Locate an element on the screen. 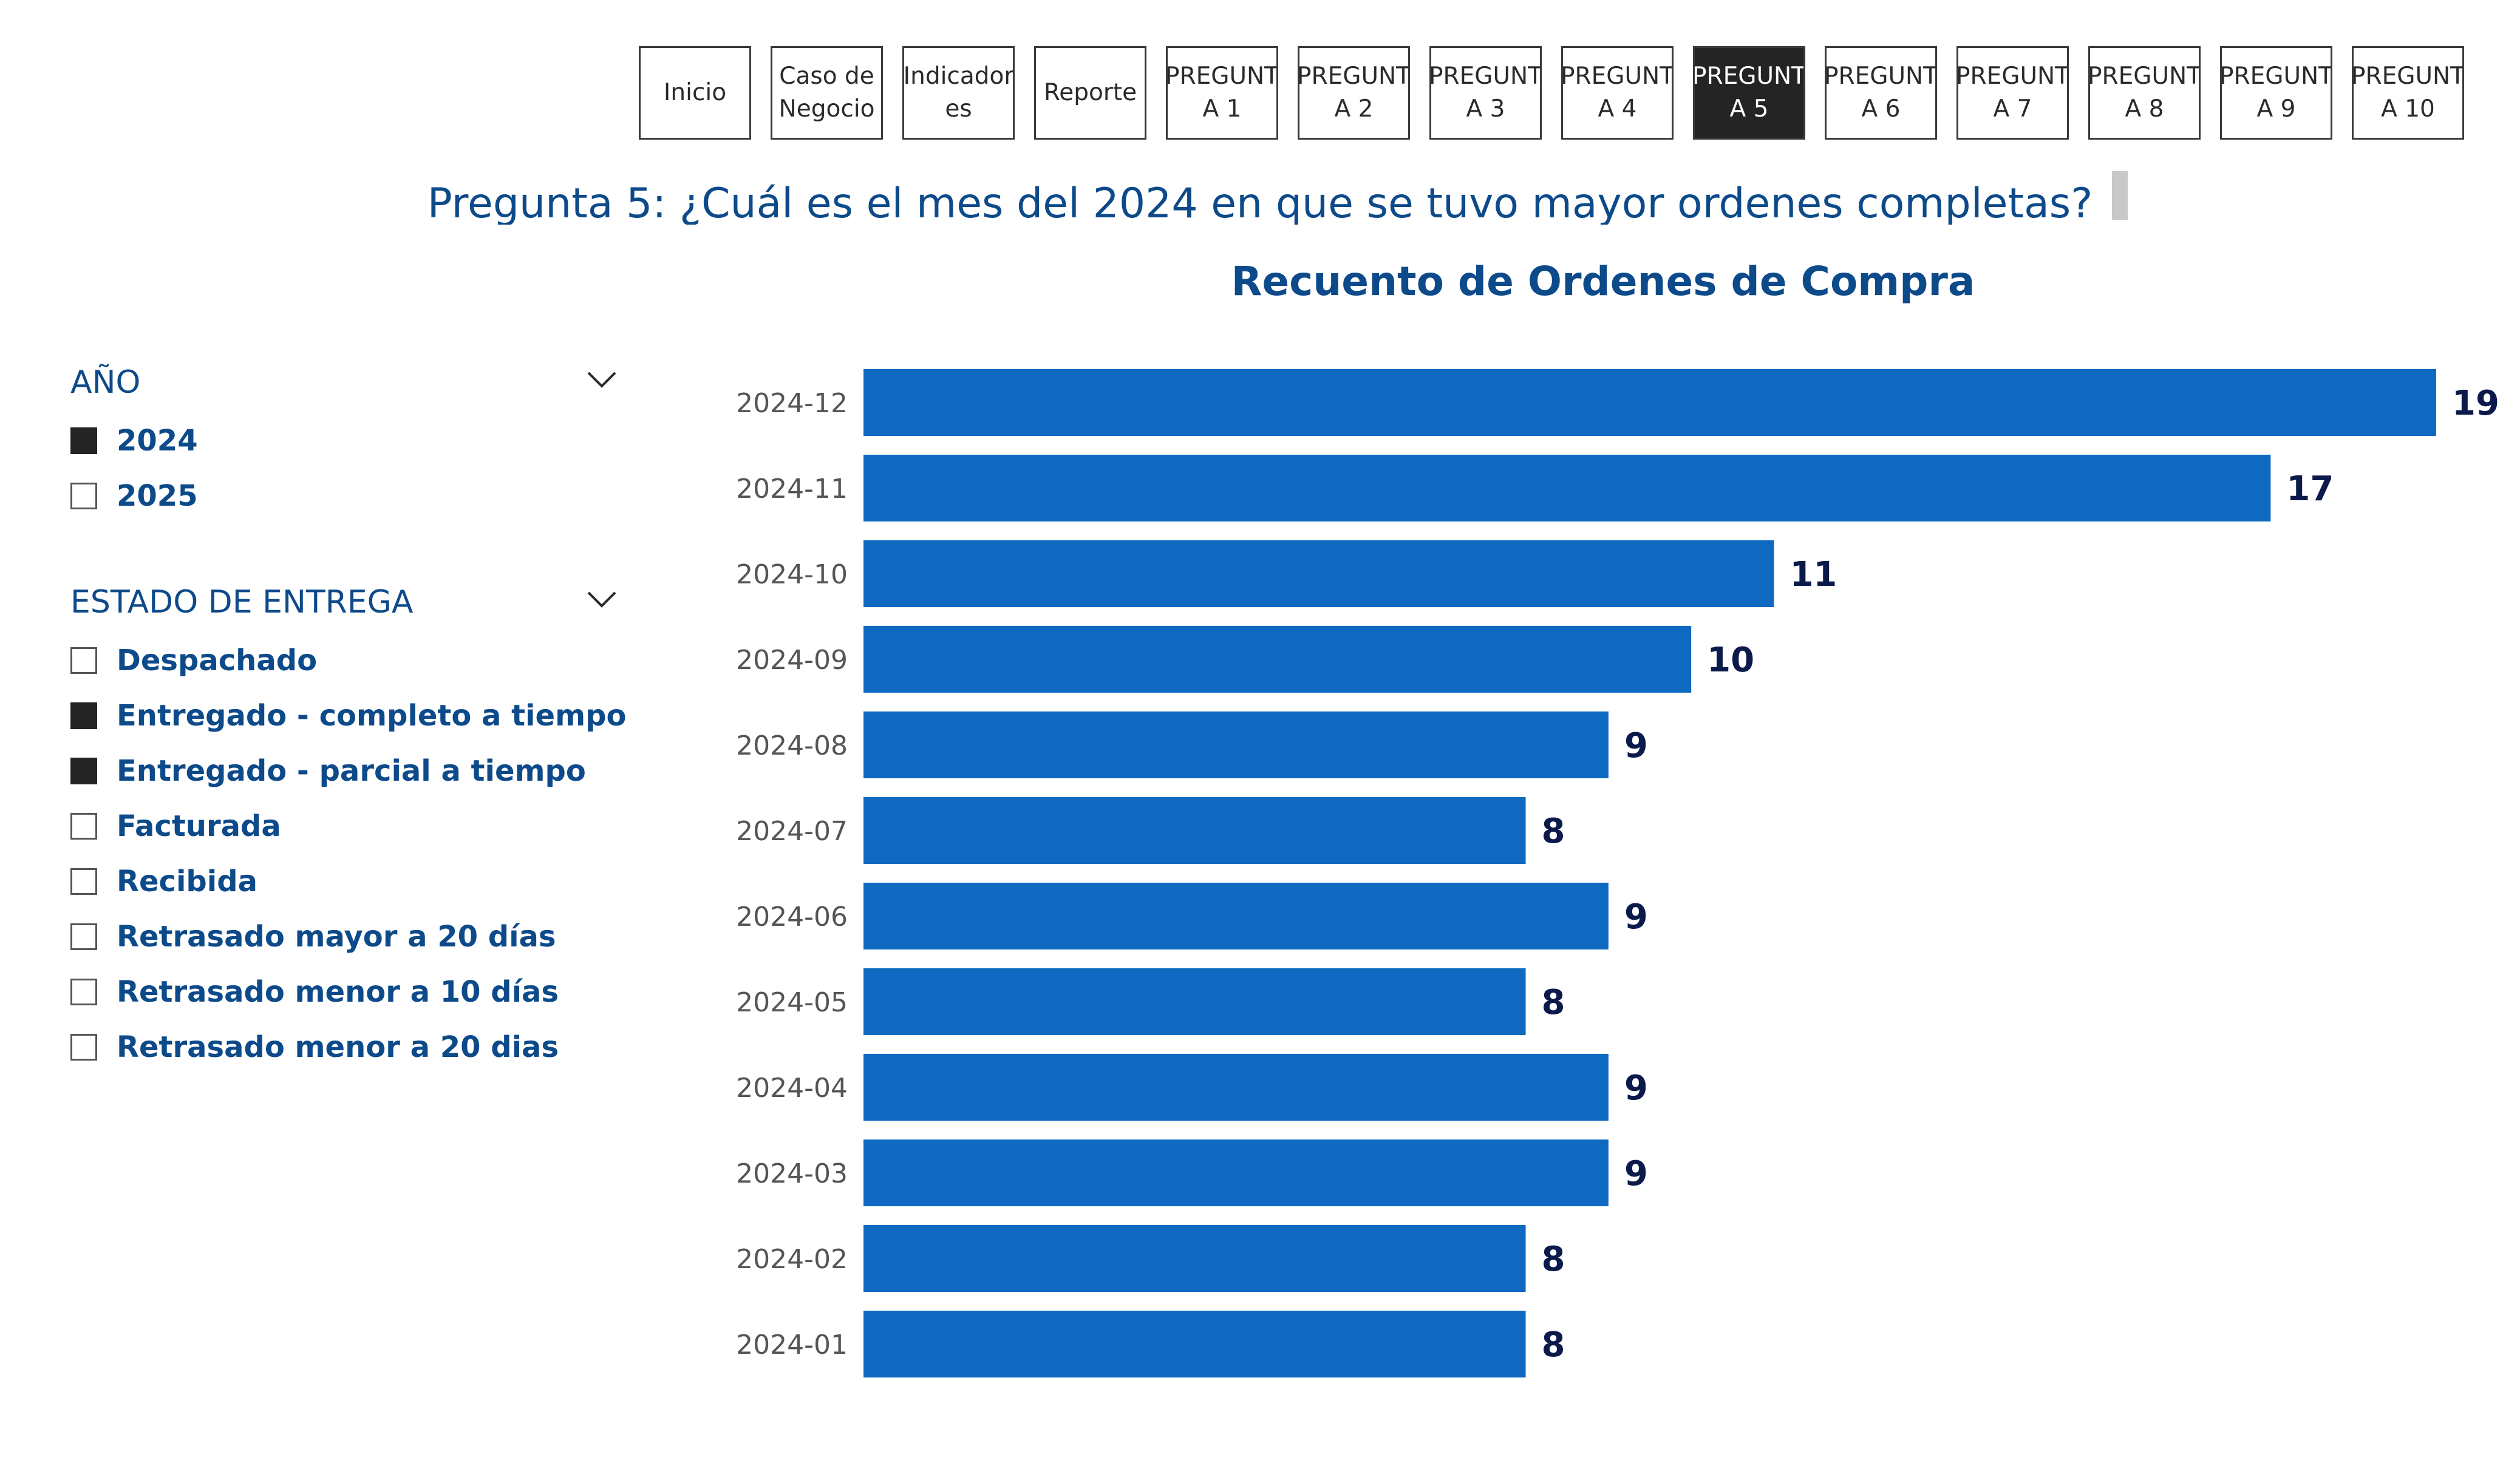  year-slicer-item: 2025 is located at coordinates (343, 495).